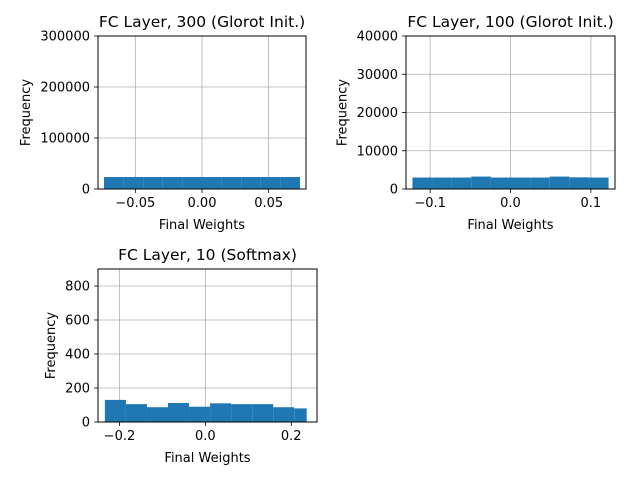 The image size is (640, 480). I want to click on chart-title: FC Layer, 300 (Glorot Init.), so click(202, 22).